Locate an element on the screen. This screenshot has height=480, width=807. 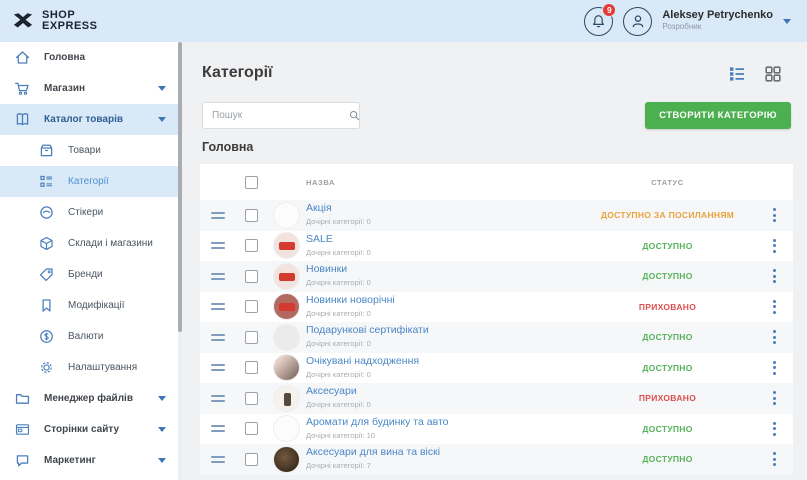
view-toggles is located at coordinates (755, 74).